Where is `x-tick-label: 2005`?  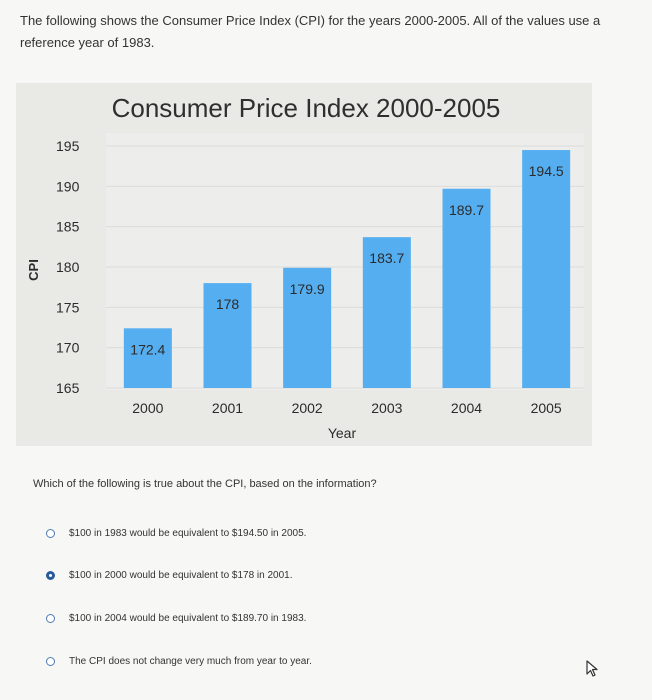 x-tick-label: 2005 is located at coordinates (546, 408).